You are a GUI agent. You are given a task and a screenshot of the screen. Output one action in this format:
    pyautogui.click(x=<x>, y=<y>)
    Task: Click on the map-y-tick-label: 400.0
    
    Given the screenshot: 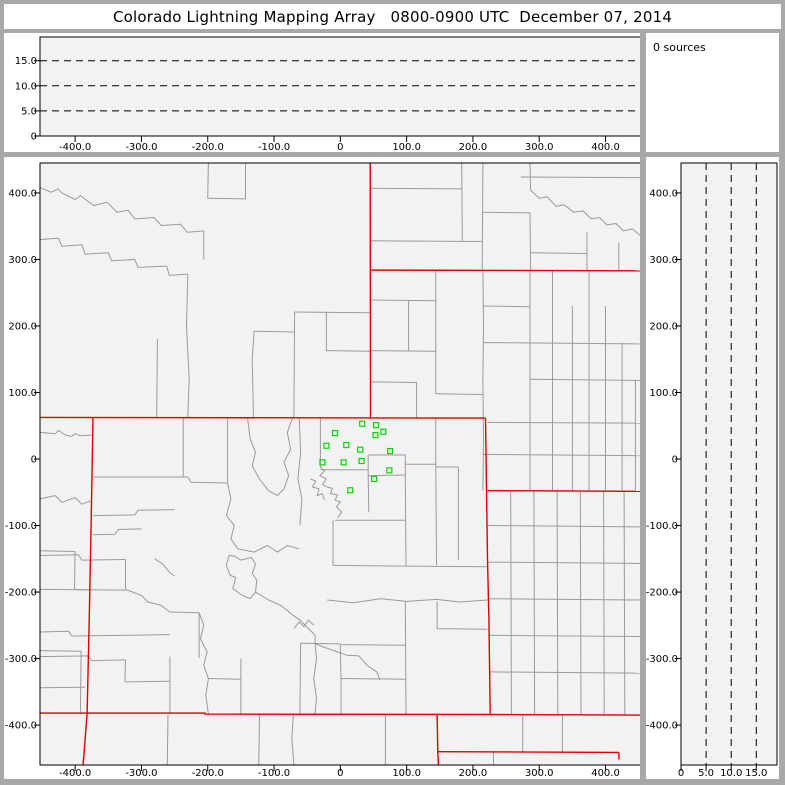 What is the action you would take?
    pyautogui.click(x=22, y=193)
    